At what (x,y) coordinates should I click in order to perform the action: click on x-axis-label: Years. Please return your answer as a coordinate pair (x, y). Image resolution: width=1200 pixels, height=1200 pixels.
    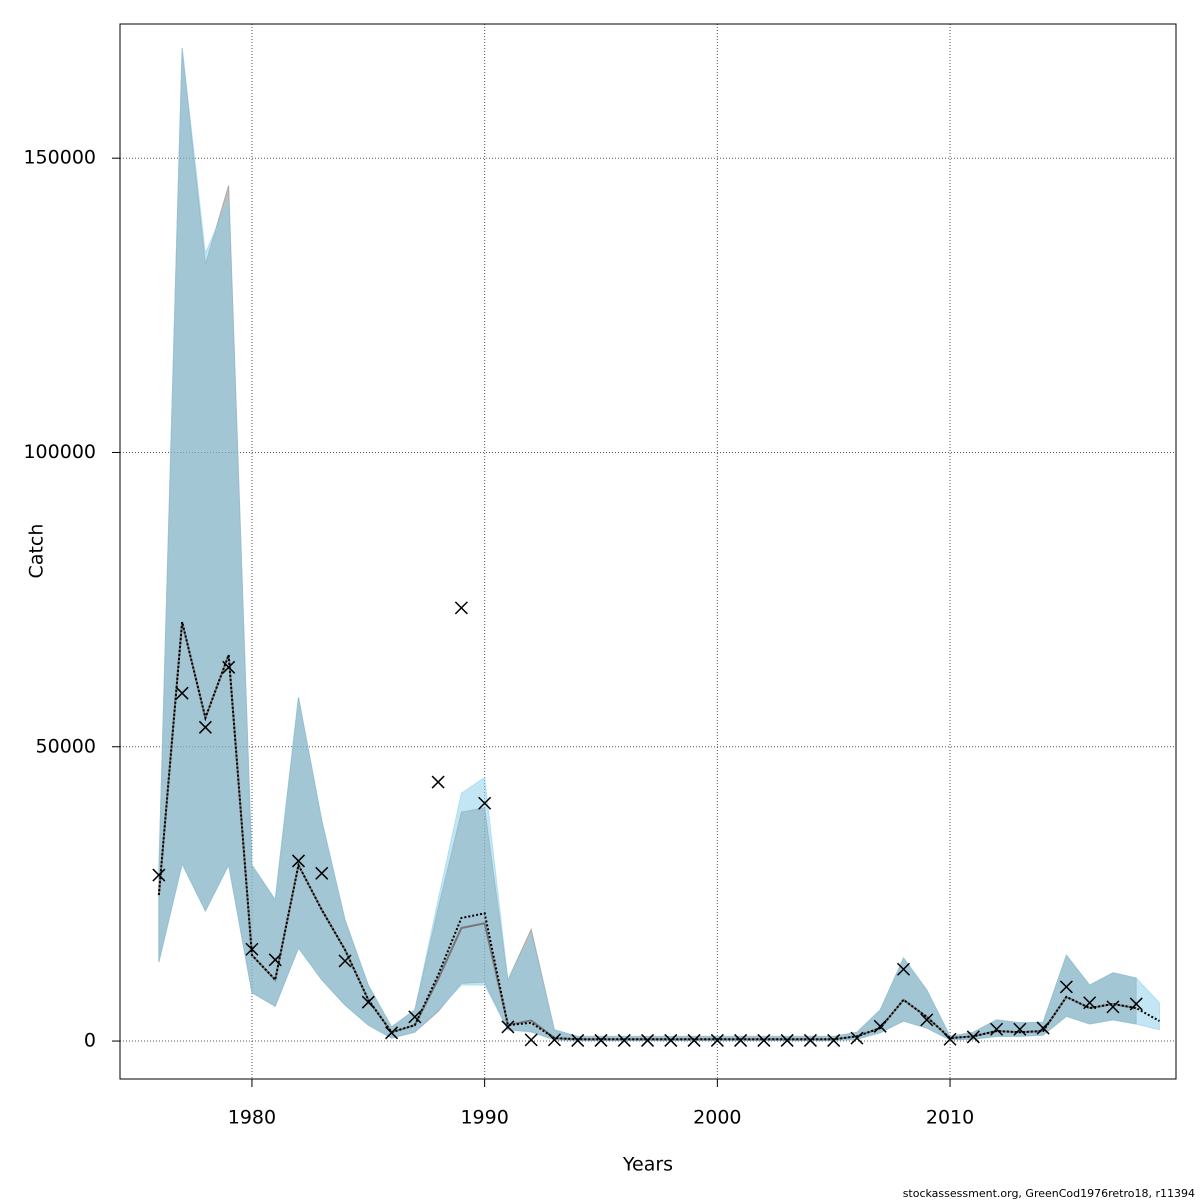
    Looking at the image, I should click on (647, 1165).